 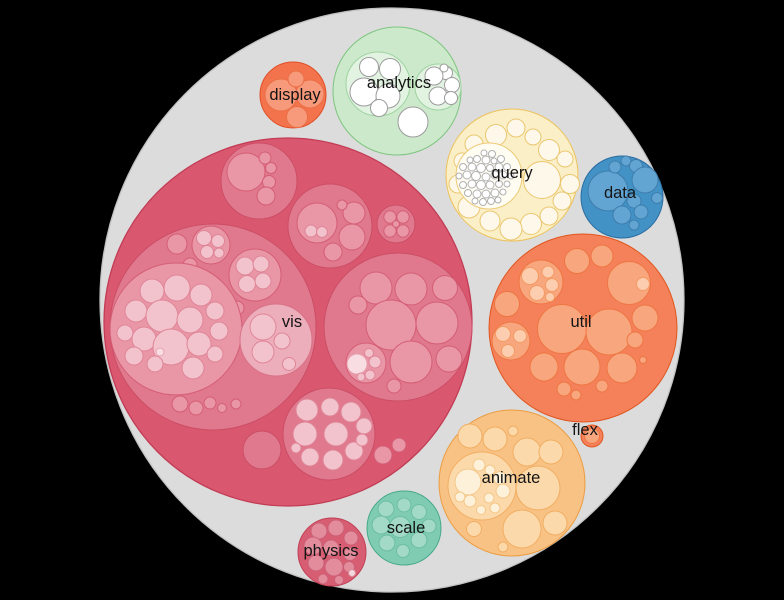 What do you see at coordinates (396, 224) in the screenshot?
I see `vis-2-4-circle` at bounding box center [396, 224].